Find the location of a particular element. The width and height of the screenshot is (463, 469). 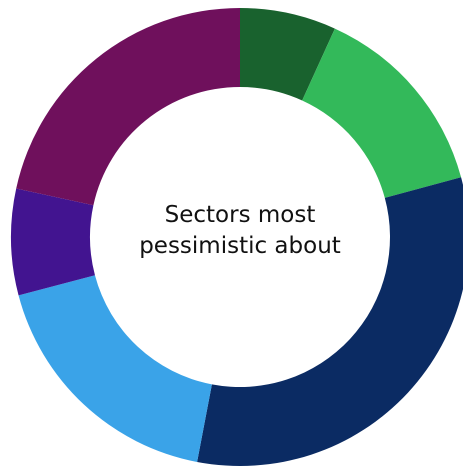

center-label-line-1: Sectors most is located at coordinates (240, 215).